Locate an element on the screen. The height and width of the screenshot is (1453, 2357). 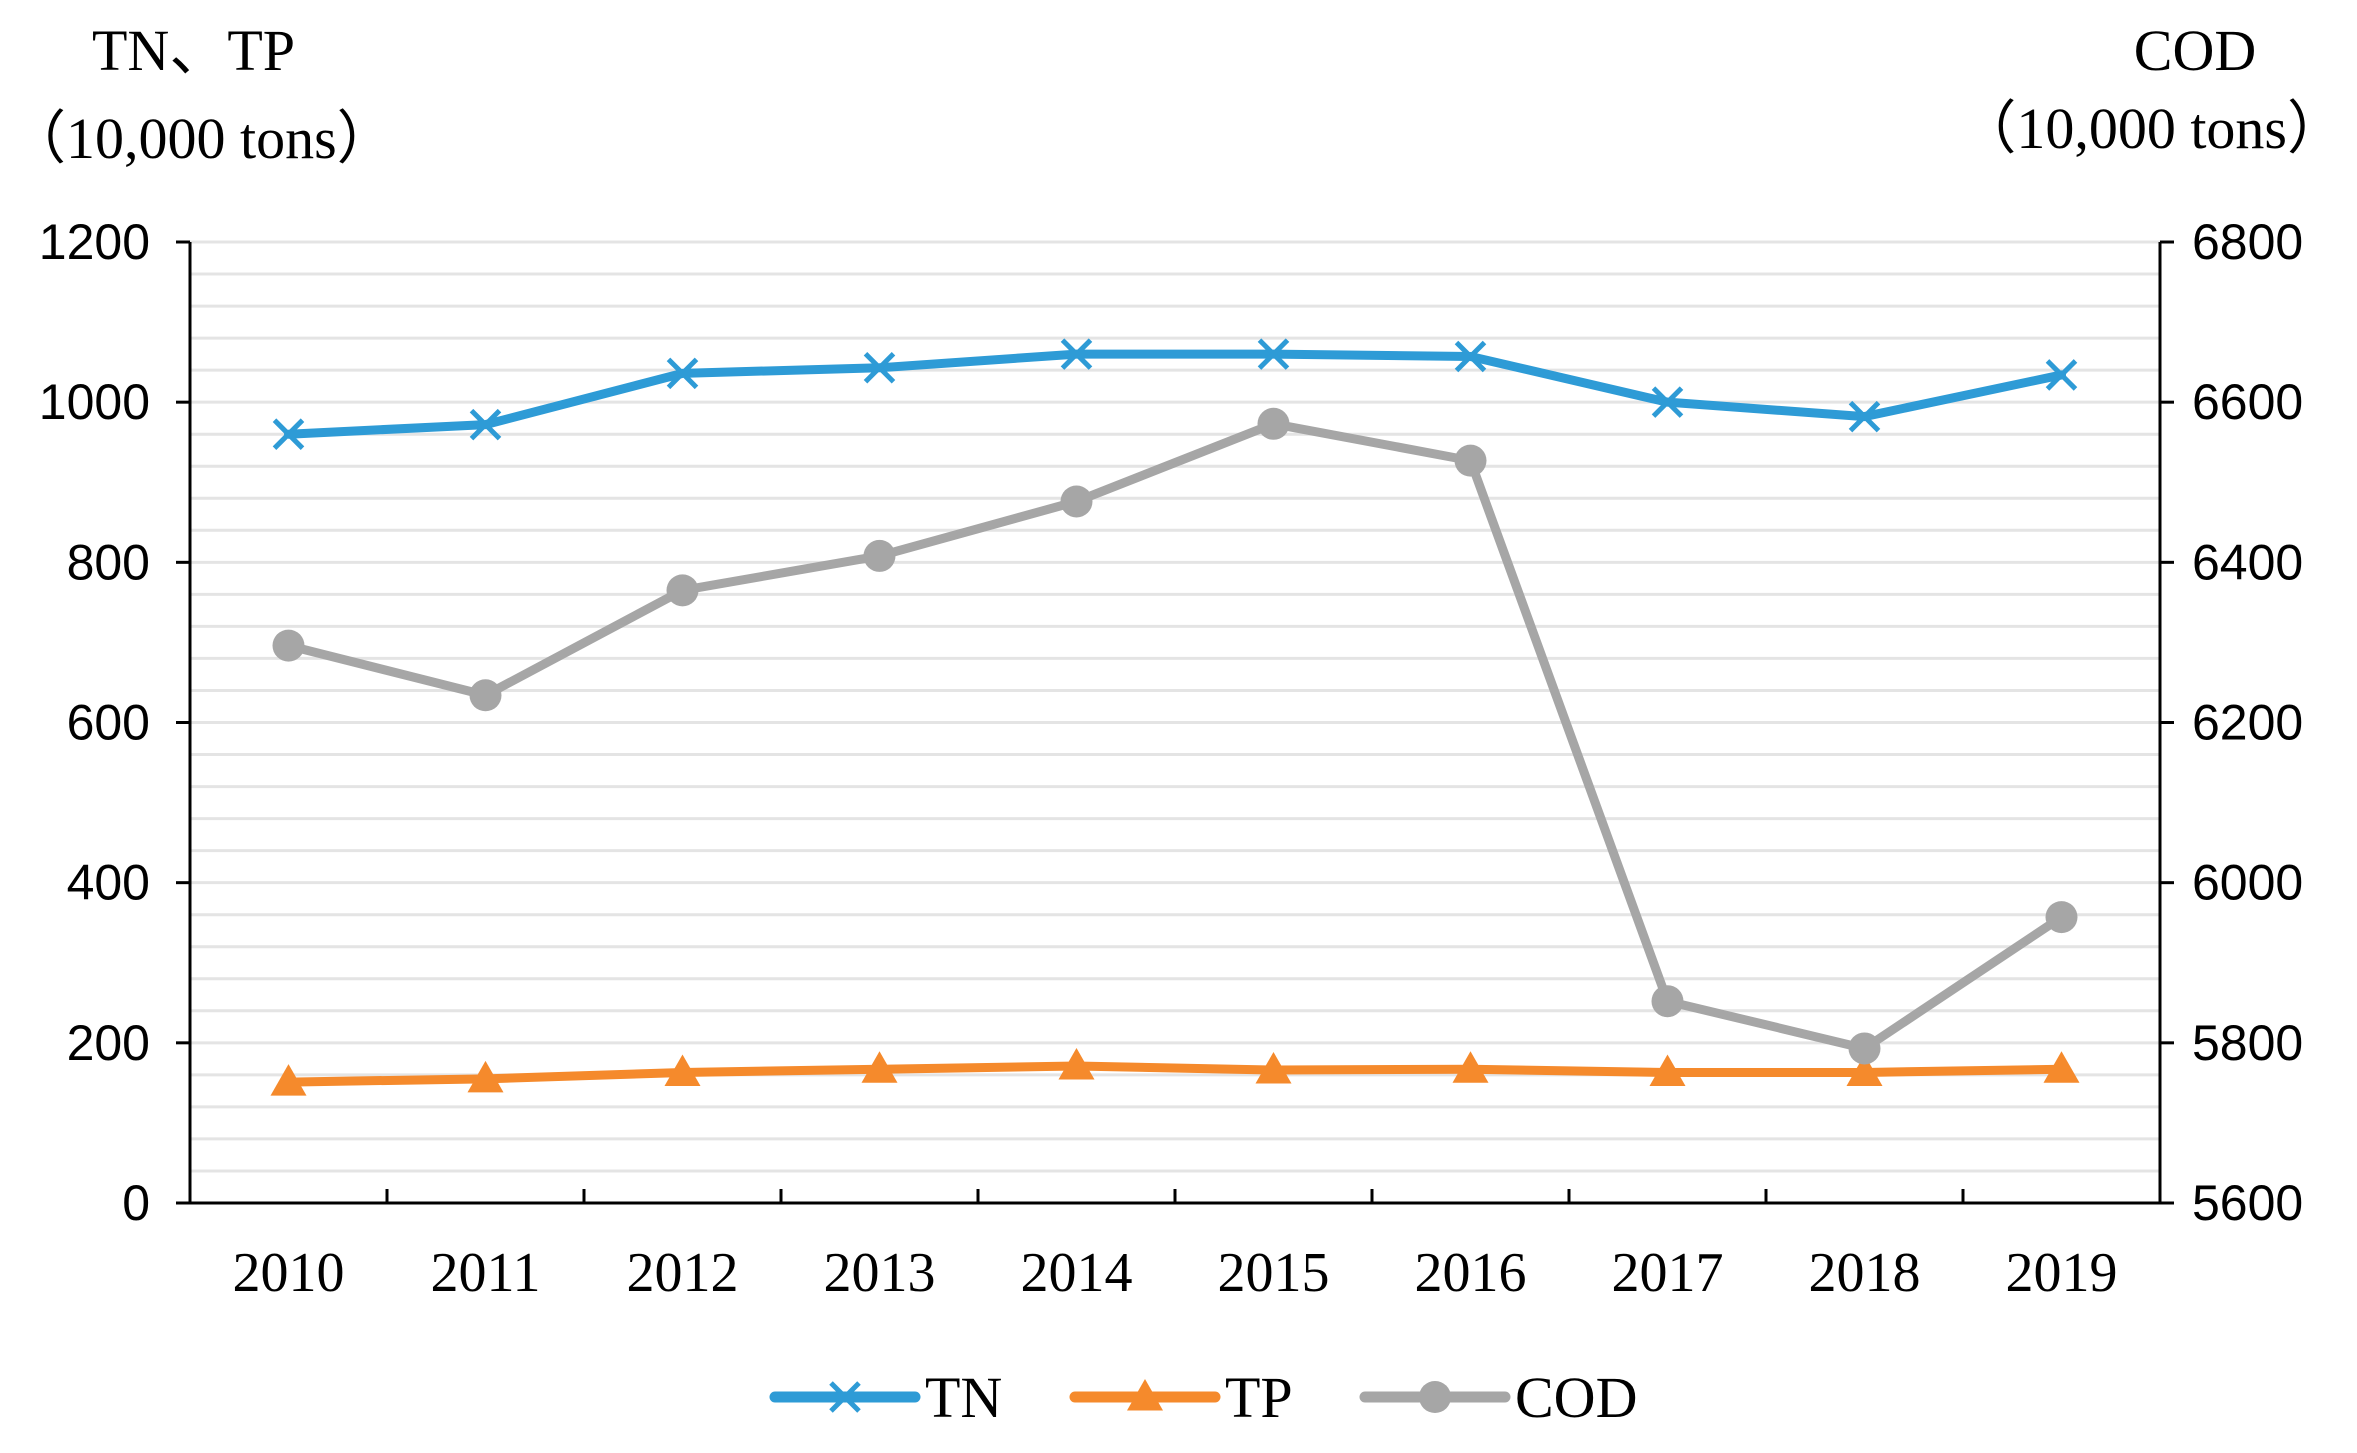
legend-label-tp: TP is located at coordinates (1259, 1397).